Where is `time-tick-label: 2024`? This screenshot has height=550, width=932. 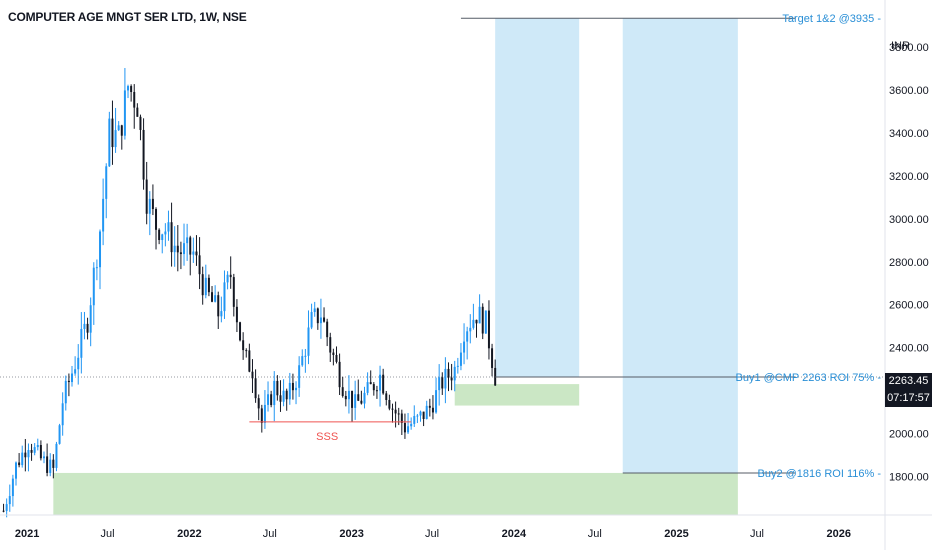
time-tick-label: 2024 is located at coordinates (514, 534).